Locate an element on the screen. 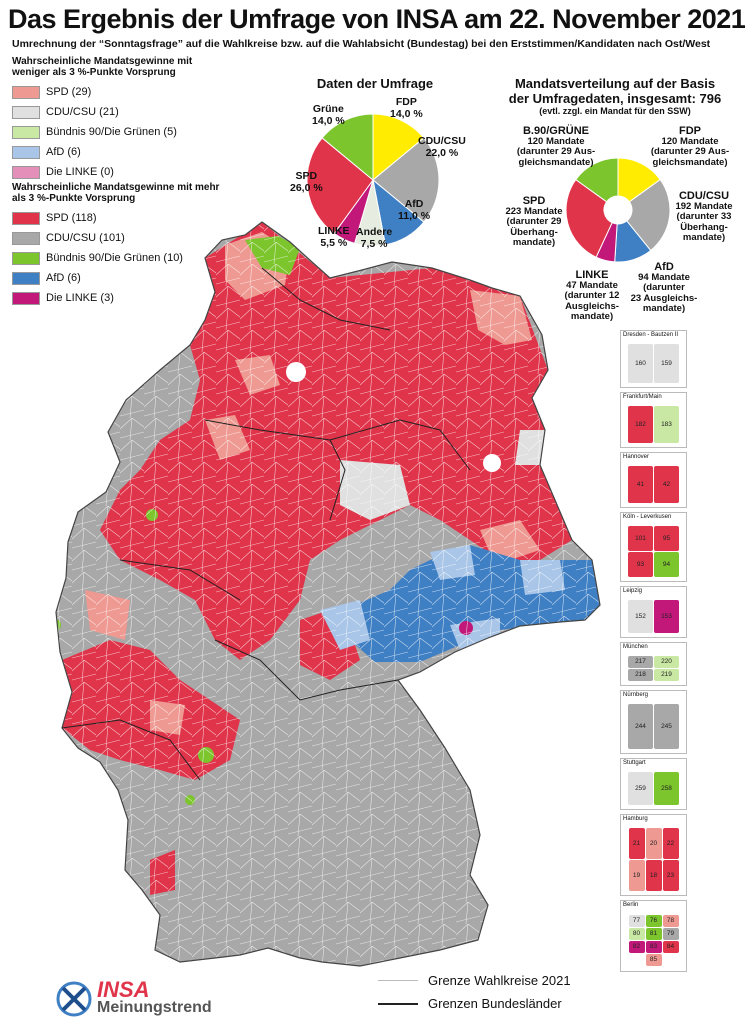 This screenshot has width=752, height=1024. legend-weak-label: CDU/CSU (21) is located at coordinates (82, 112).